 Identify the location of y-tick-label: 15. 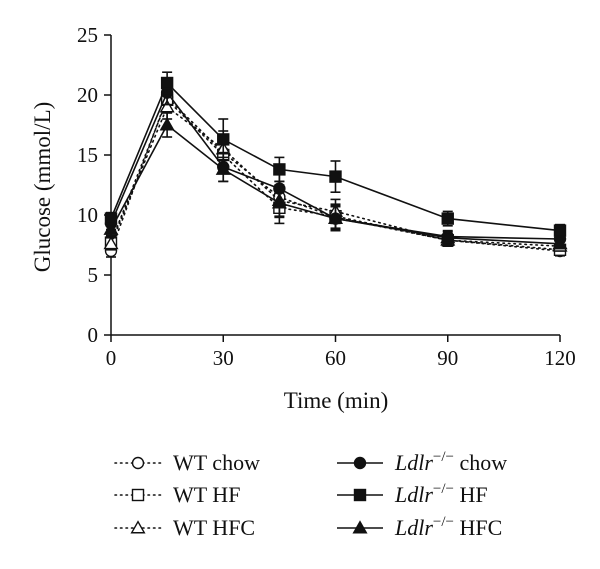
(87, 155).